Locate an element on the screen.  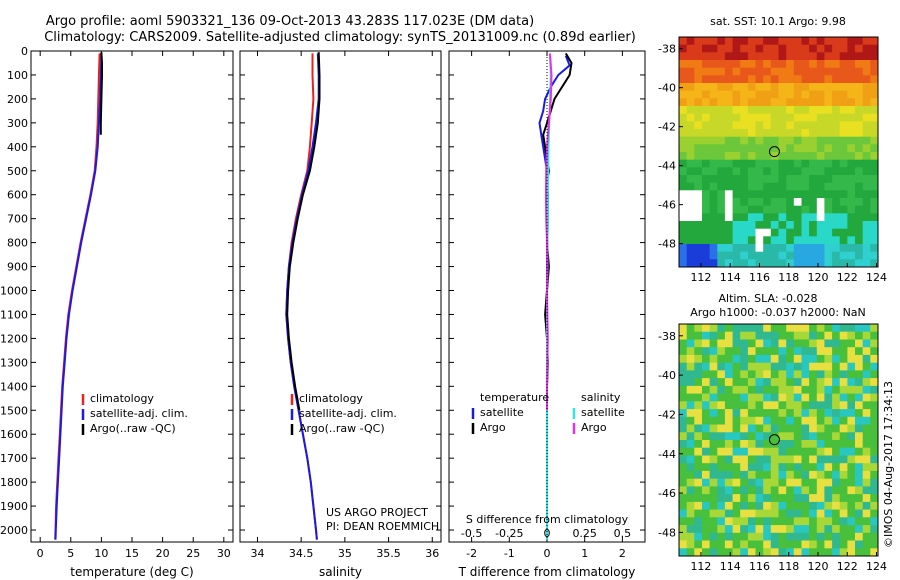
x-tick-label: 36 is located at coordinates (432, 553).